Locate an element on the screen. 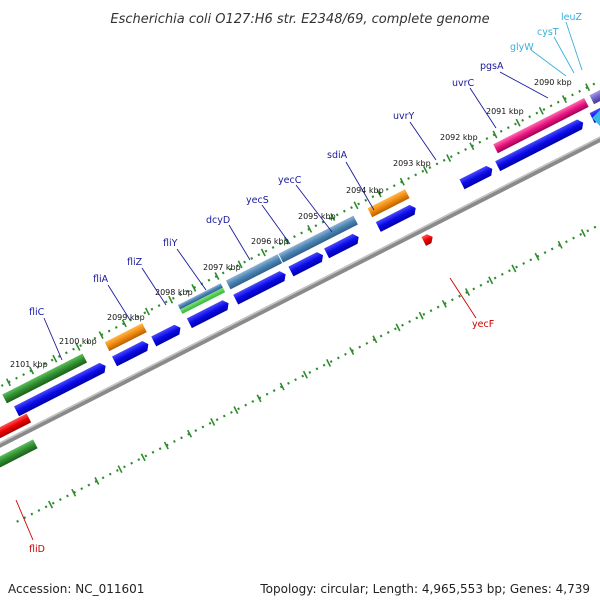  fliC-feature is located at coordinates (45, 378).